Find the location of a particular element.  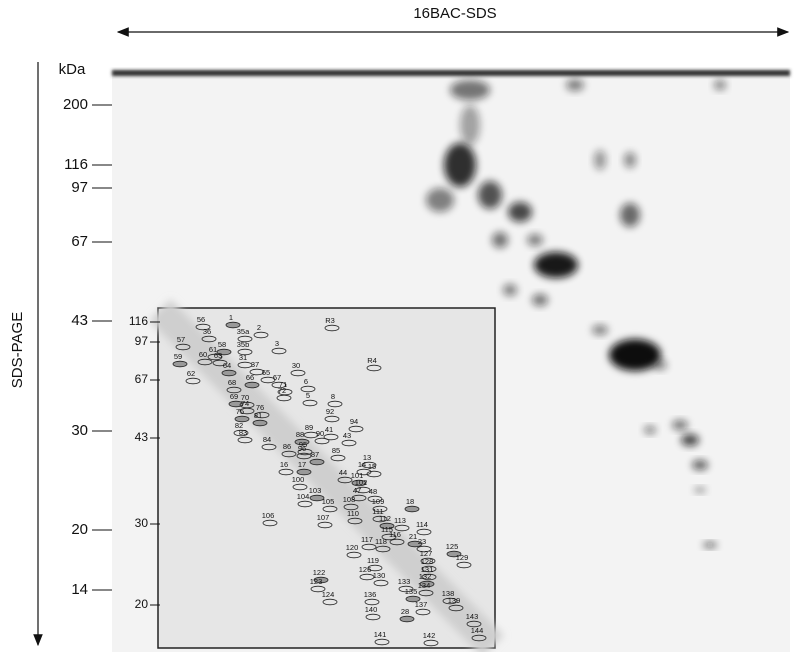

spot-label: 48 is located at coordinates (373, 491).